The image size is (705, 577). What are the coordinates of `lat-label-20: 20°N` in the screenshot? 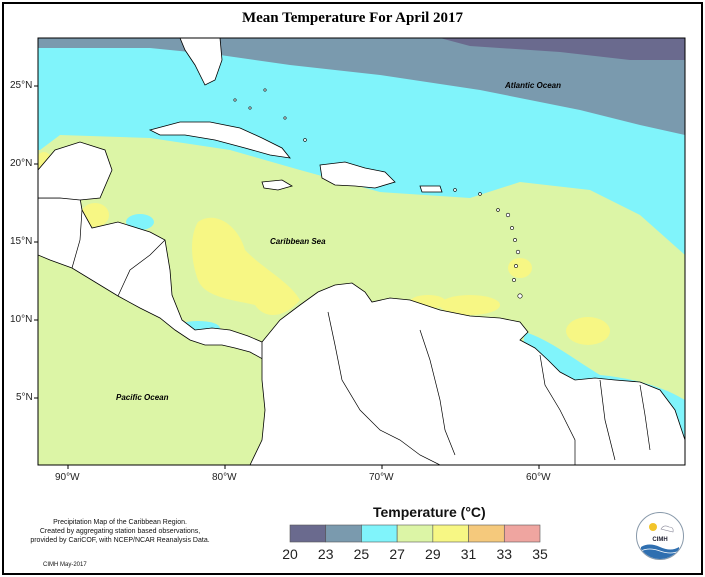 It's located at (21, 163).